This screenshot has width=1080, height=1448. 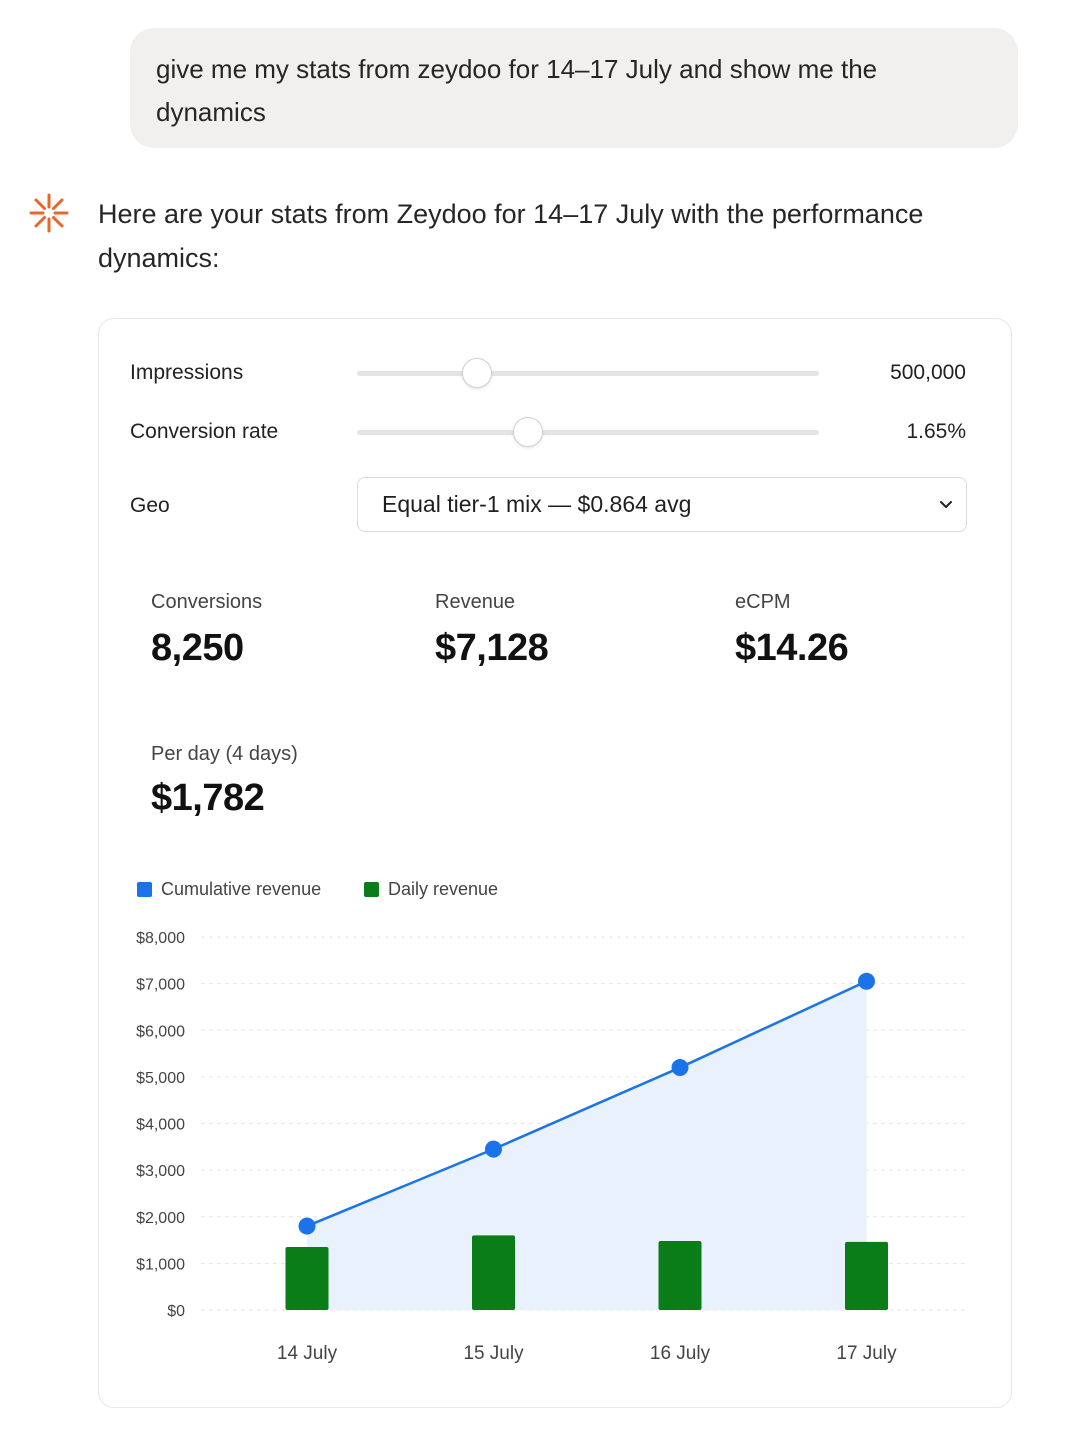 I want to click on cumulative-area, so click(x=587, y=1145).